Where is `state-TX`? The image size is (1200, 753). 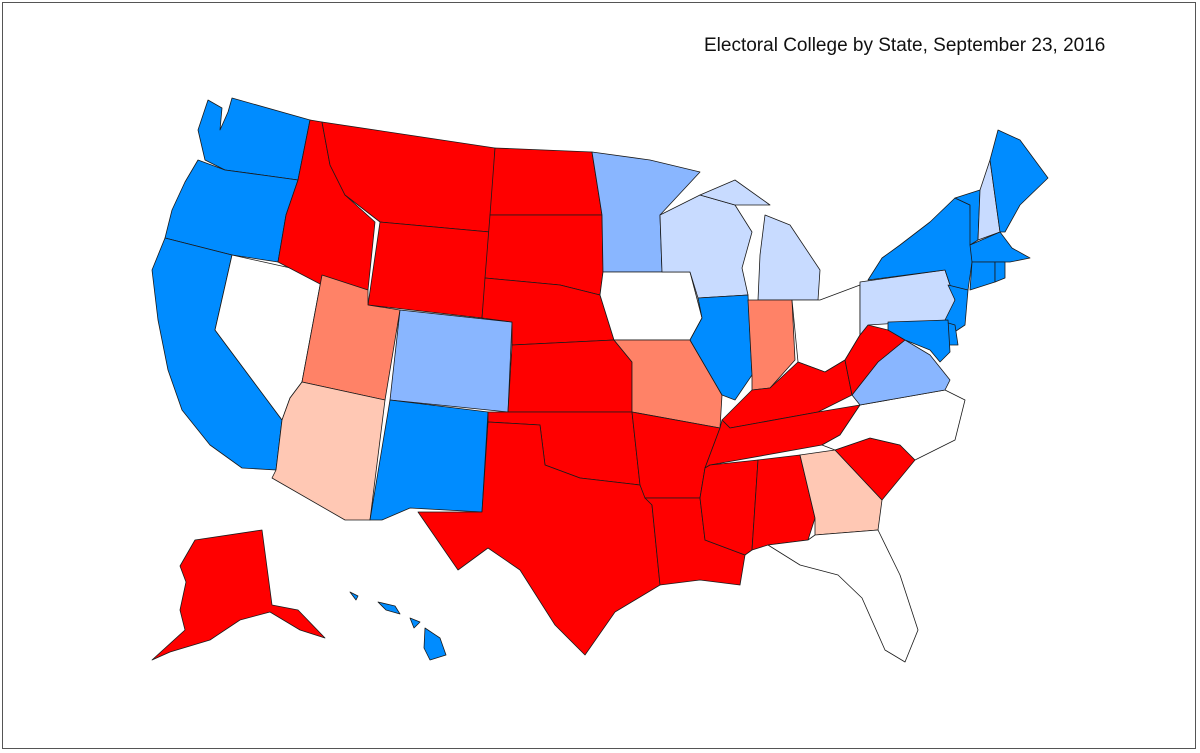 state-TX is located at coordinates (539, 538).